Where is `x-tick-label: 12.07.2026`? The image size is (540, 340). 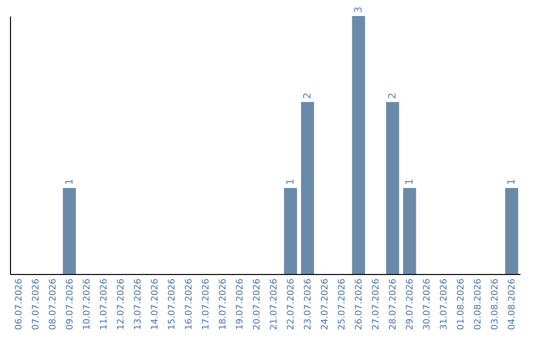
x-tick-label: 12.07.2026 is located at coordinates (121, 304).